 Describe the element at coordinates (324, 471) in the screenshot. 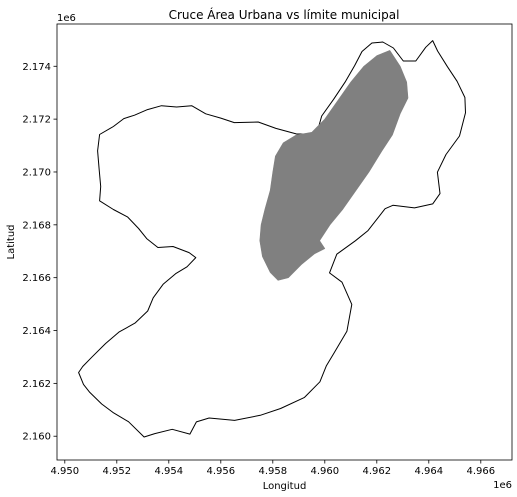

I see `x-tick-label: 4.960` at that location.